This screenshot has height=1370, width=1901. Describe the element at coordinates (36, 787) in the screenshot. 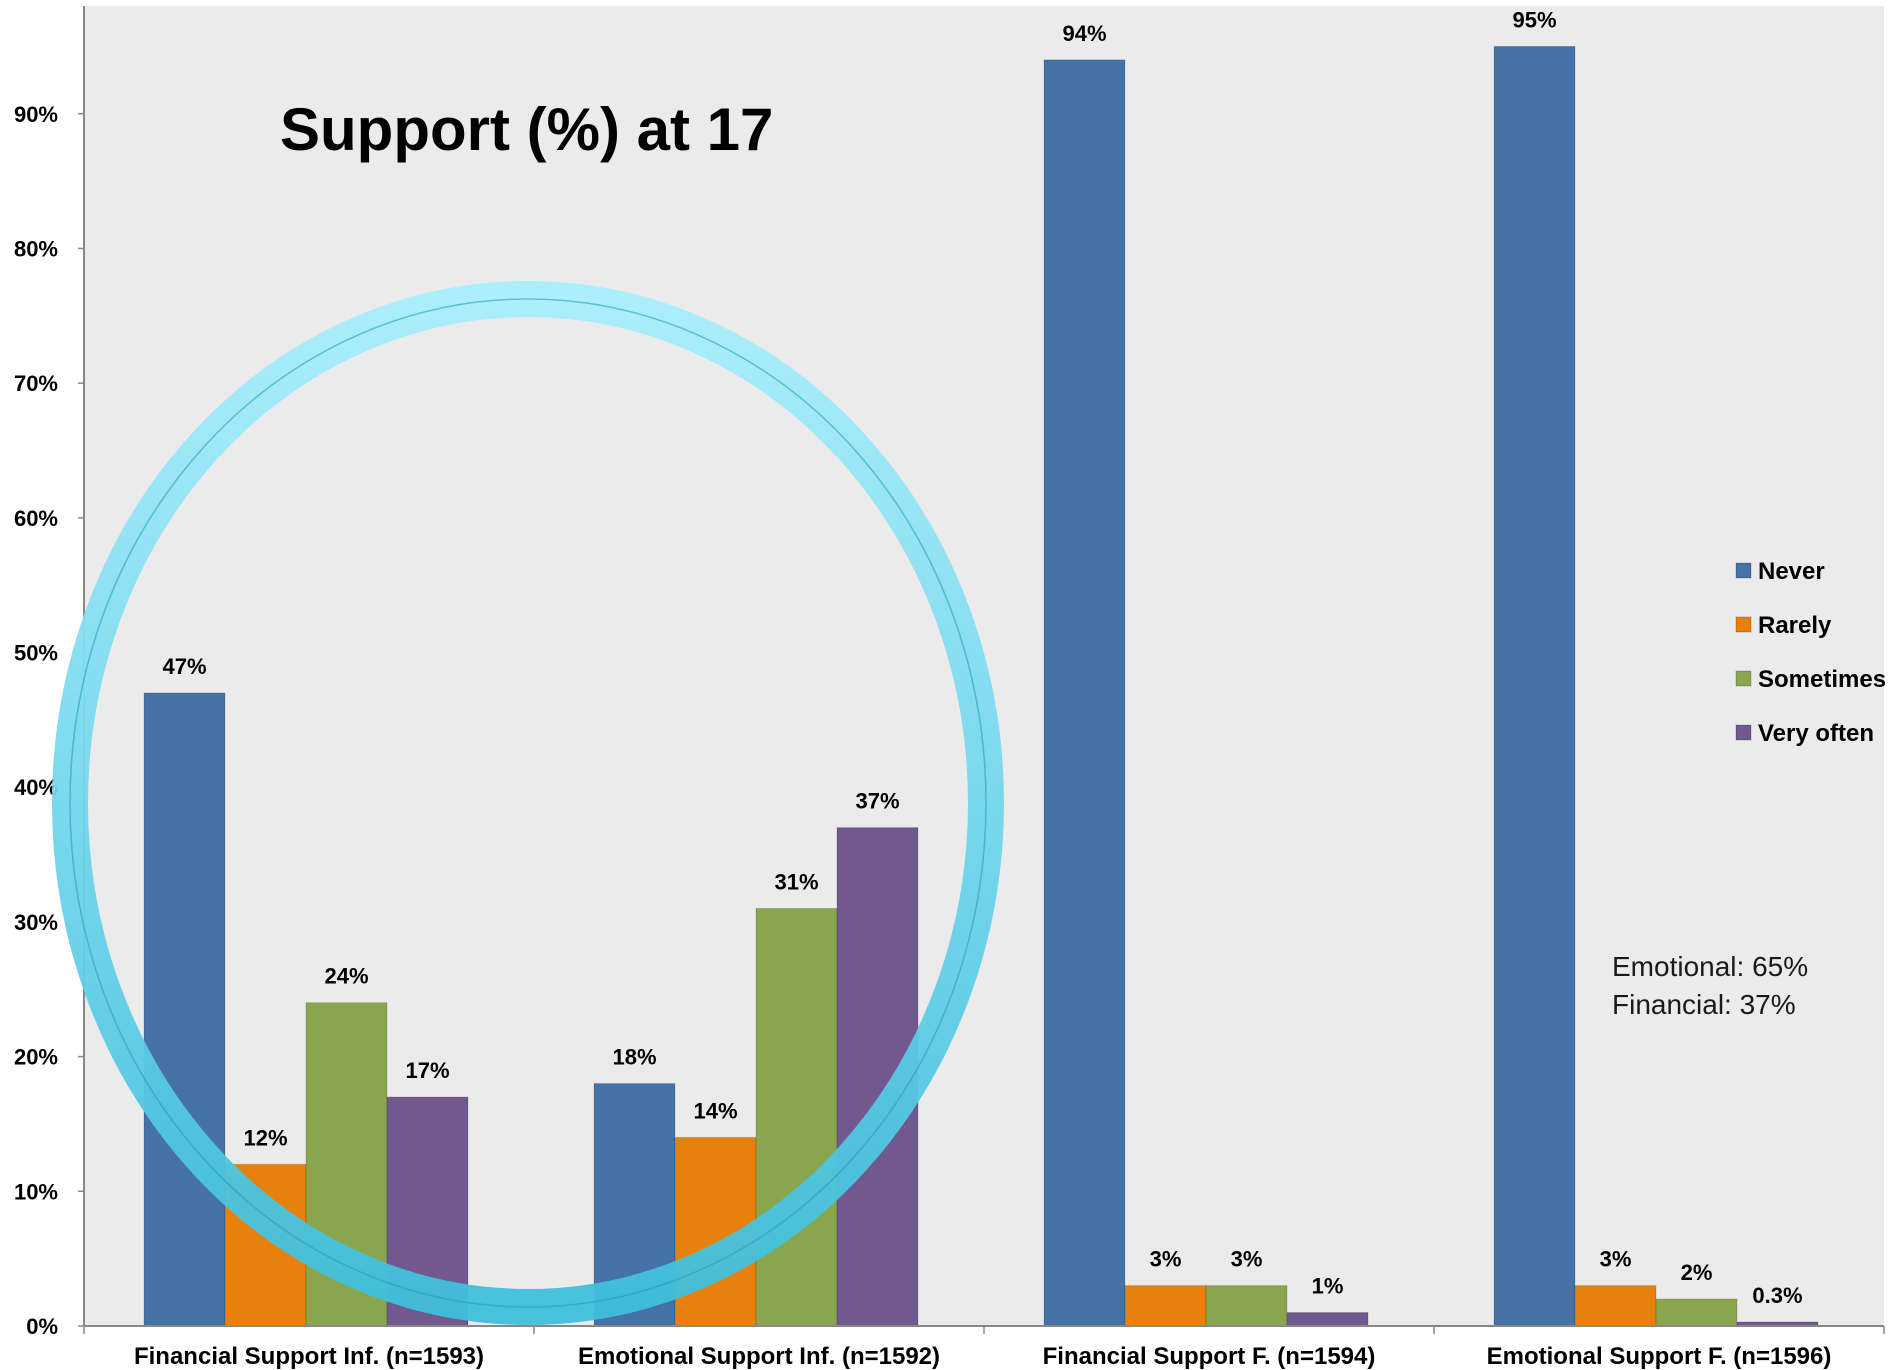

I see `y-tick-label: 40%` at that location.